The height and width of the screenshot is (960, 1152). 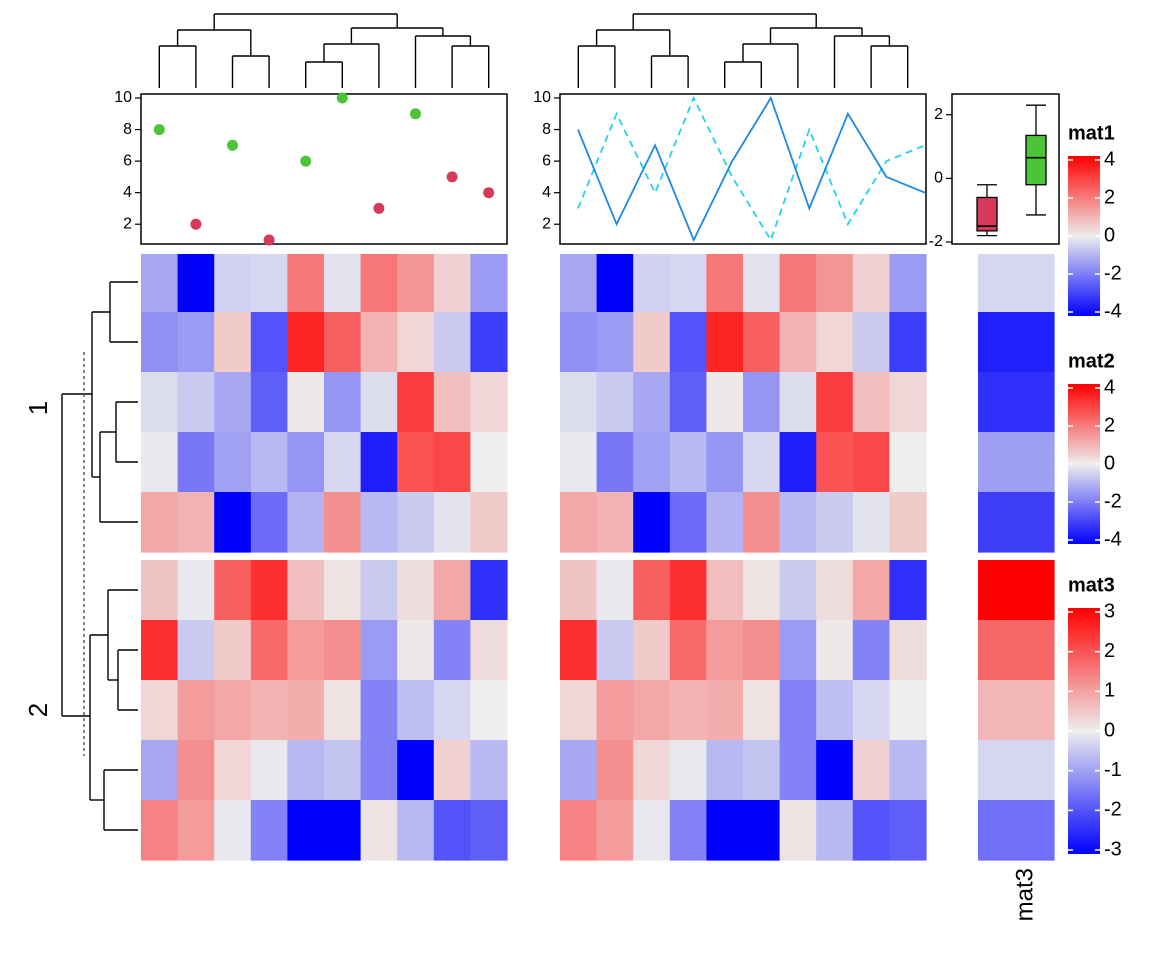 I want to click on mat1-legend: mat1 4 2 0 -2 -4, so click(x=1095, y=222).